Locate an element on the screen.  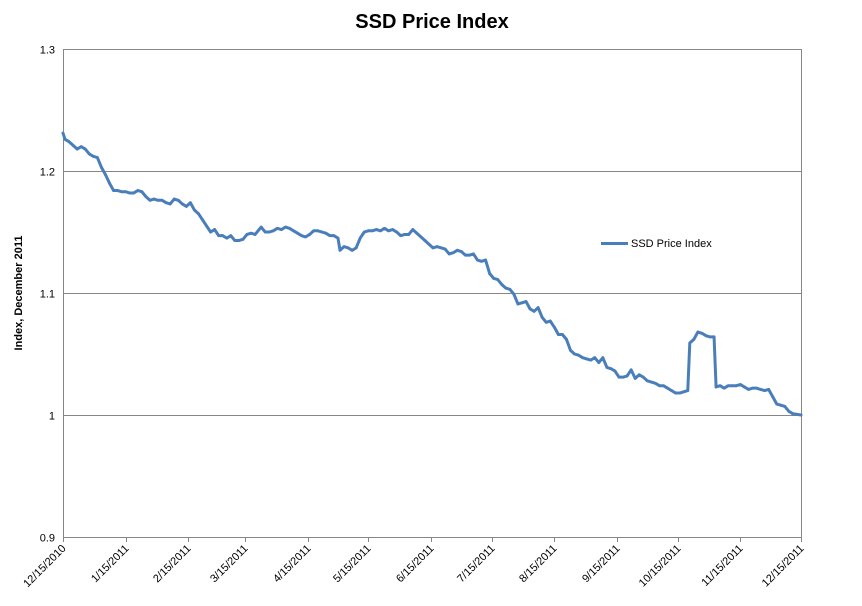
x-tick-label: 2/15/2011 is located at coordinates (172, 564).